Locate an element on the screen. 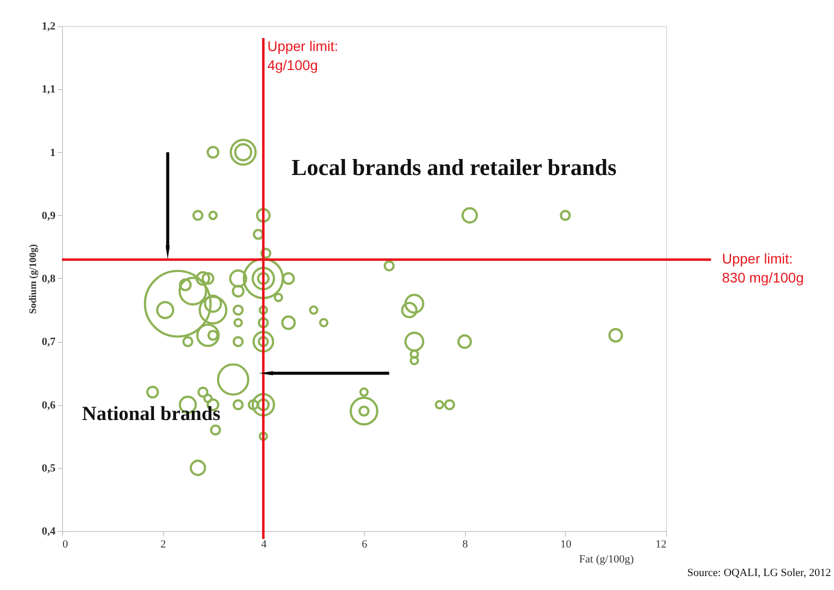 Image resolution: width=834 pixels, height=590 pixels. y-tick-label: 0,5 is located at coordinates (49, 468).